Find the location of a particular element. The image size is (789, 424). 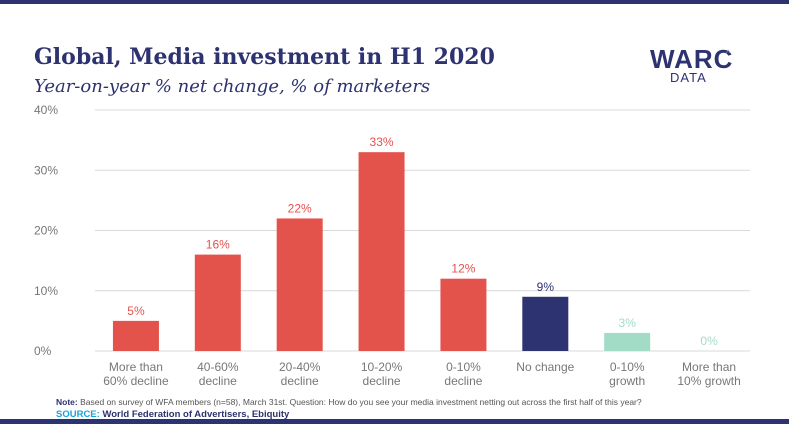

note-label: Note: is located at coordinates (67, 402).